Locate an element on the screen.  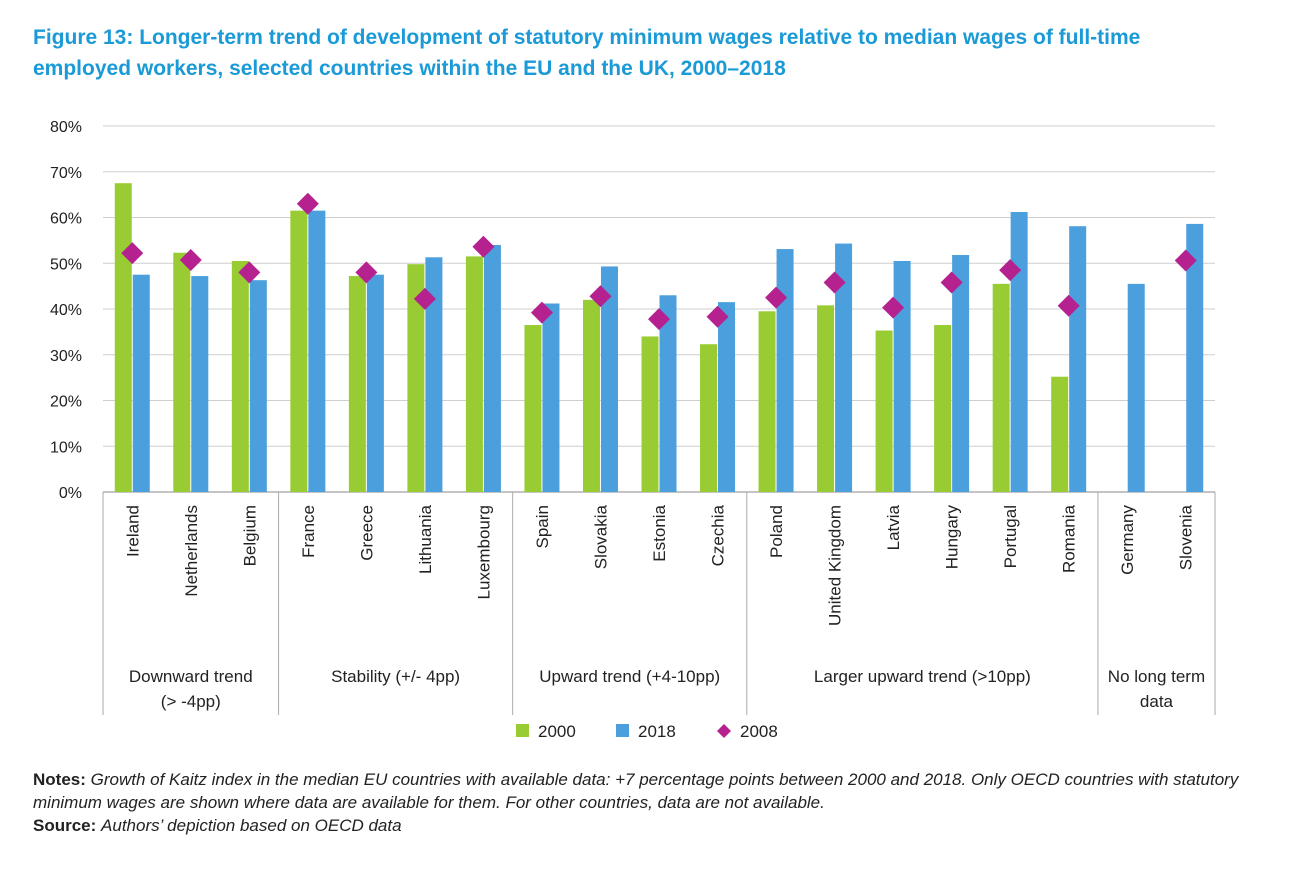
bar-2000-france is located at coordinates (299, 351).